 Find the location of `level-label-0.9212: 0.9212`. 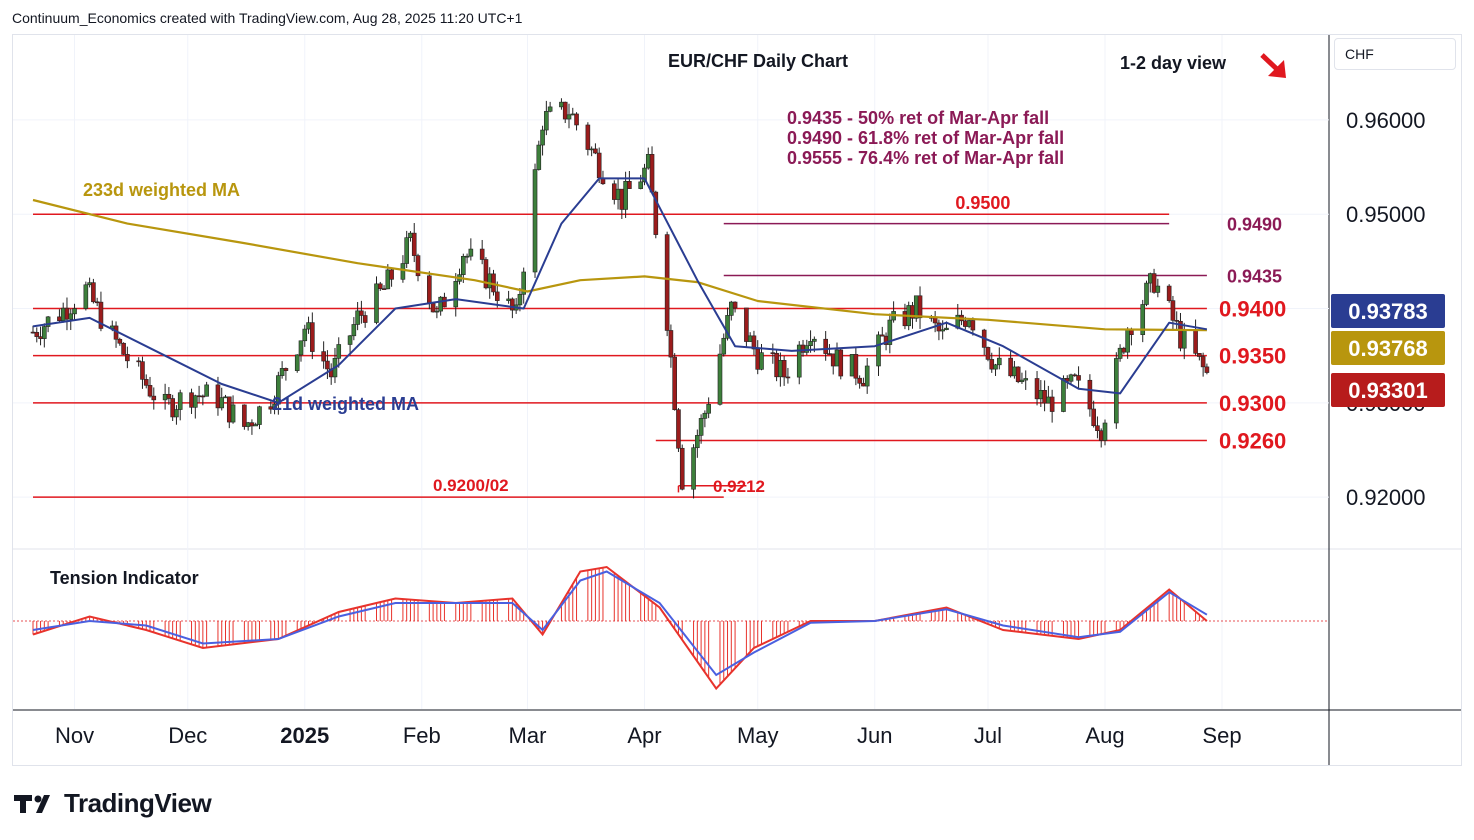

level-label-0.9212: 0.9212 is located at coordinates (739, 486).